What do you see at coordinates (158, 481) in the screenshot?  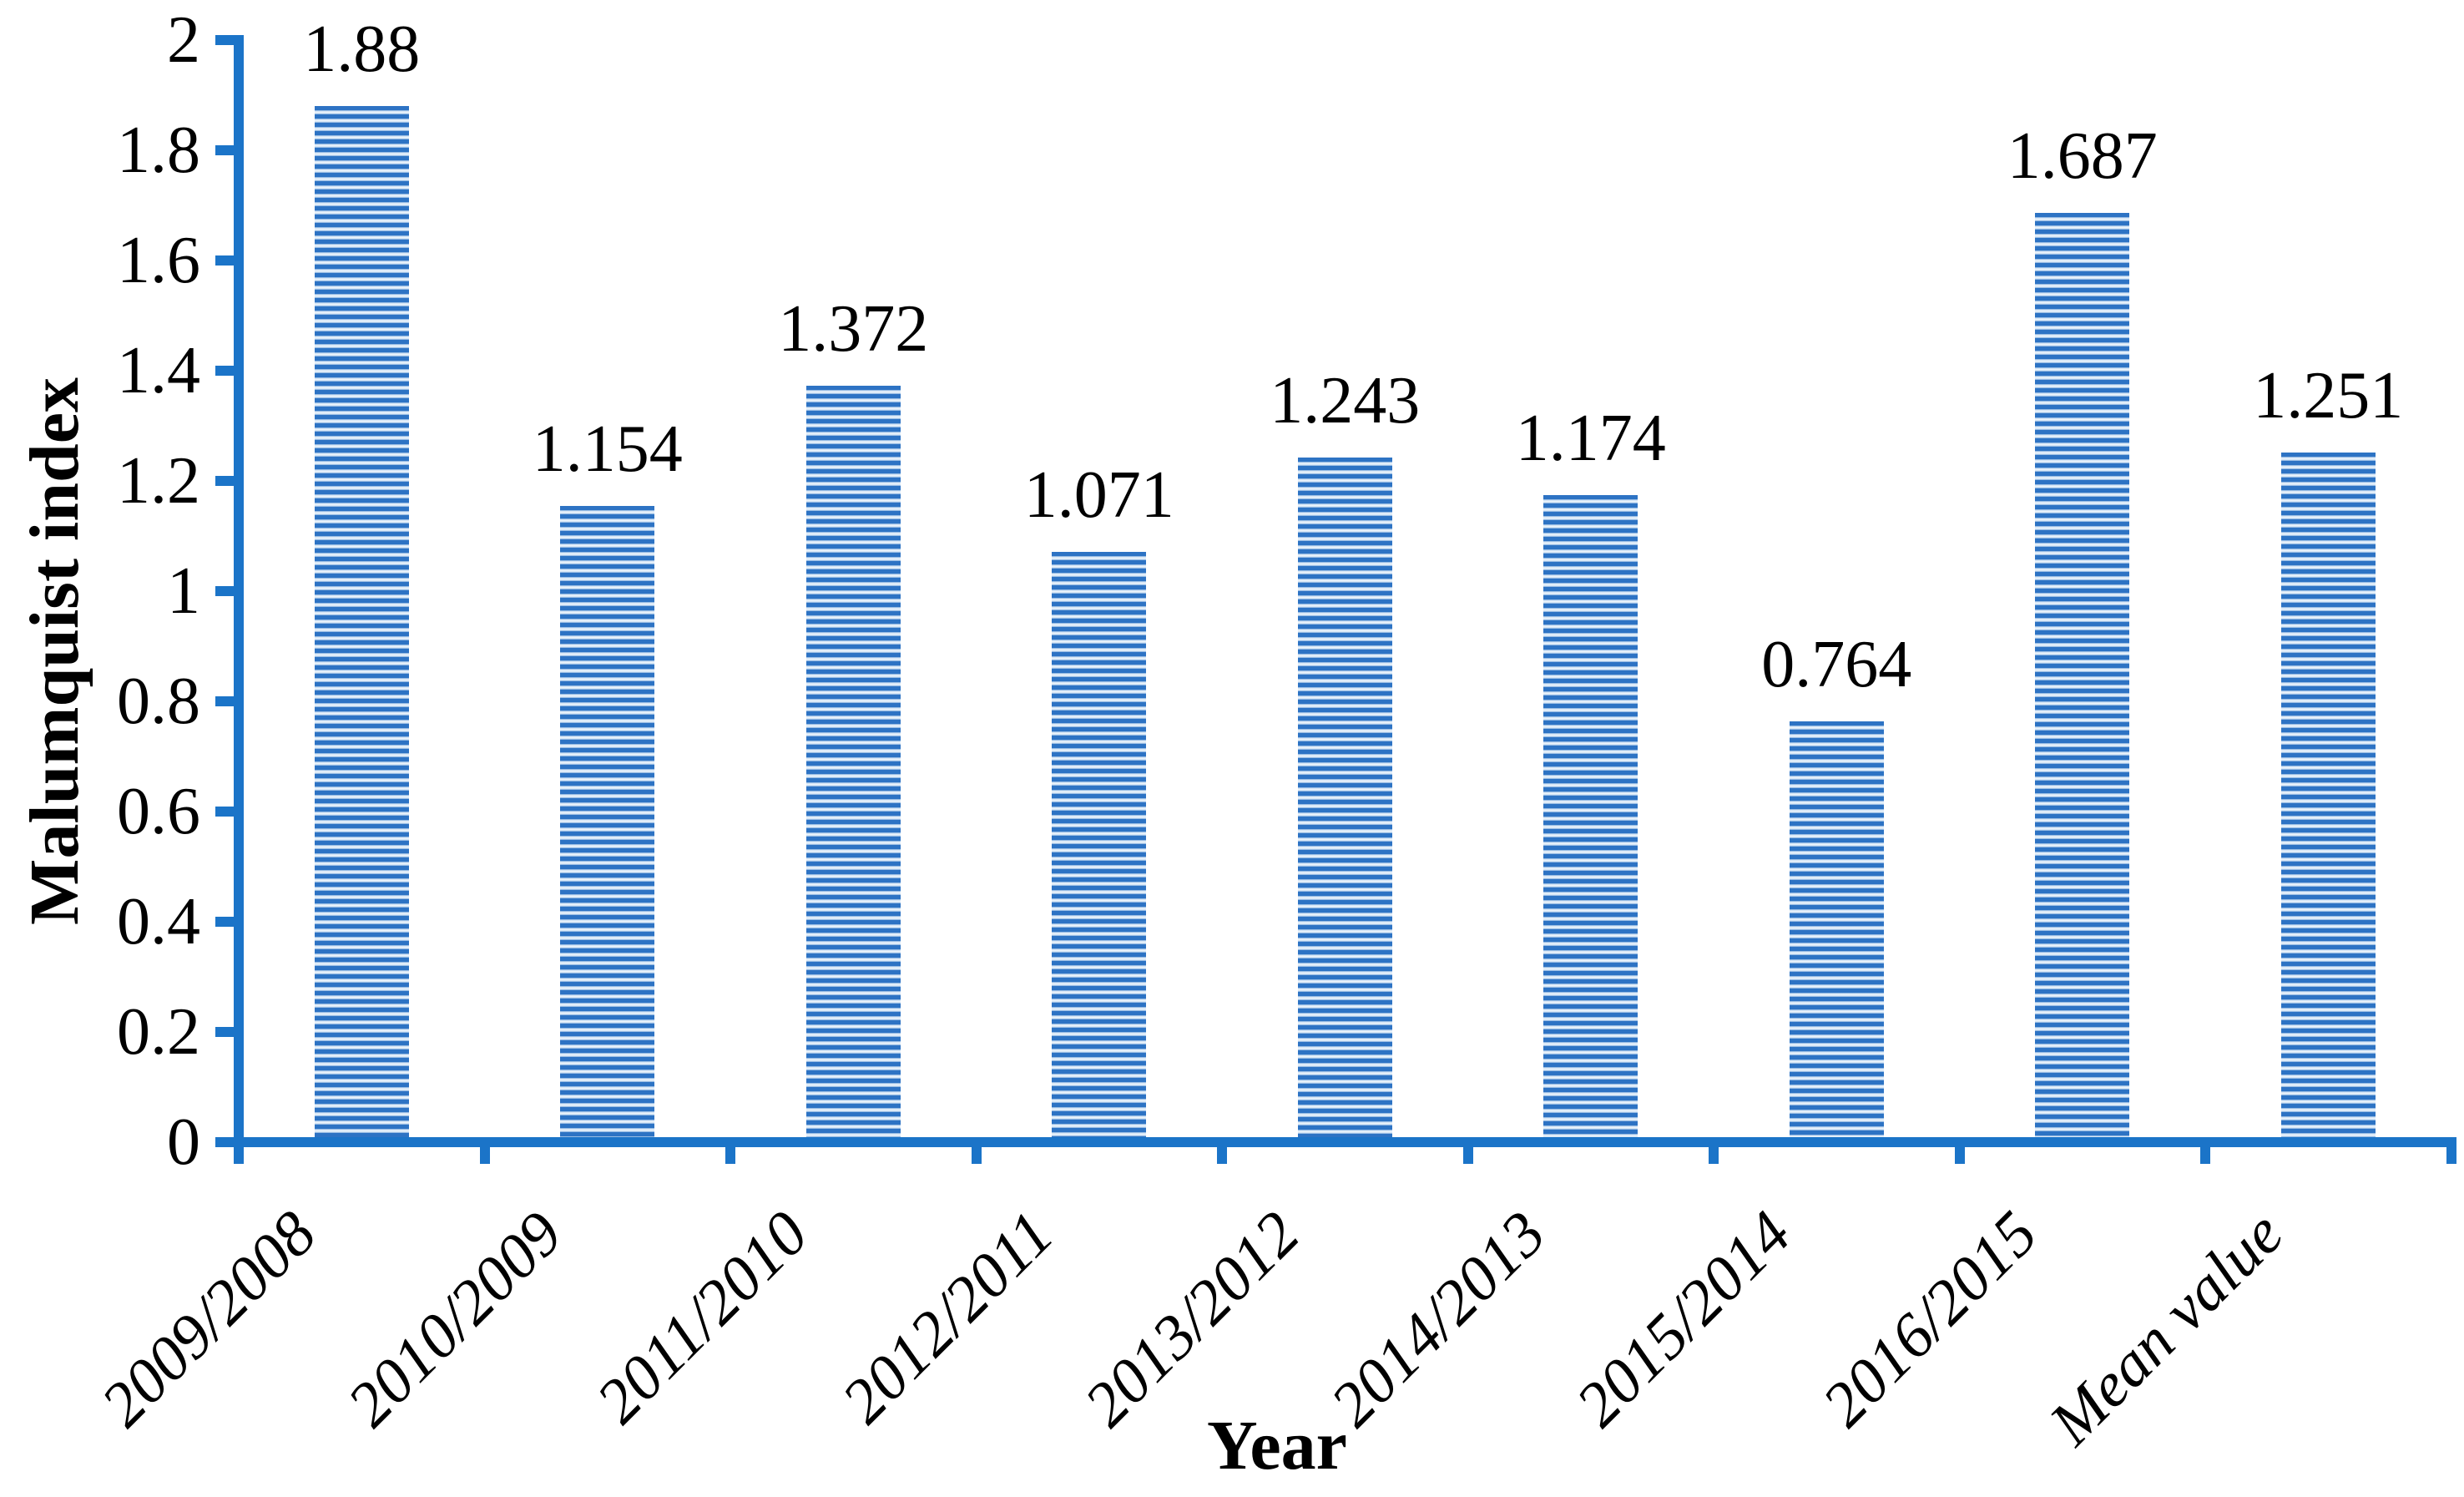 I see `y-tick-label: 1.2` at bounding box center [158, 481].